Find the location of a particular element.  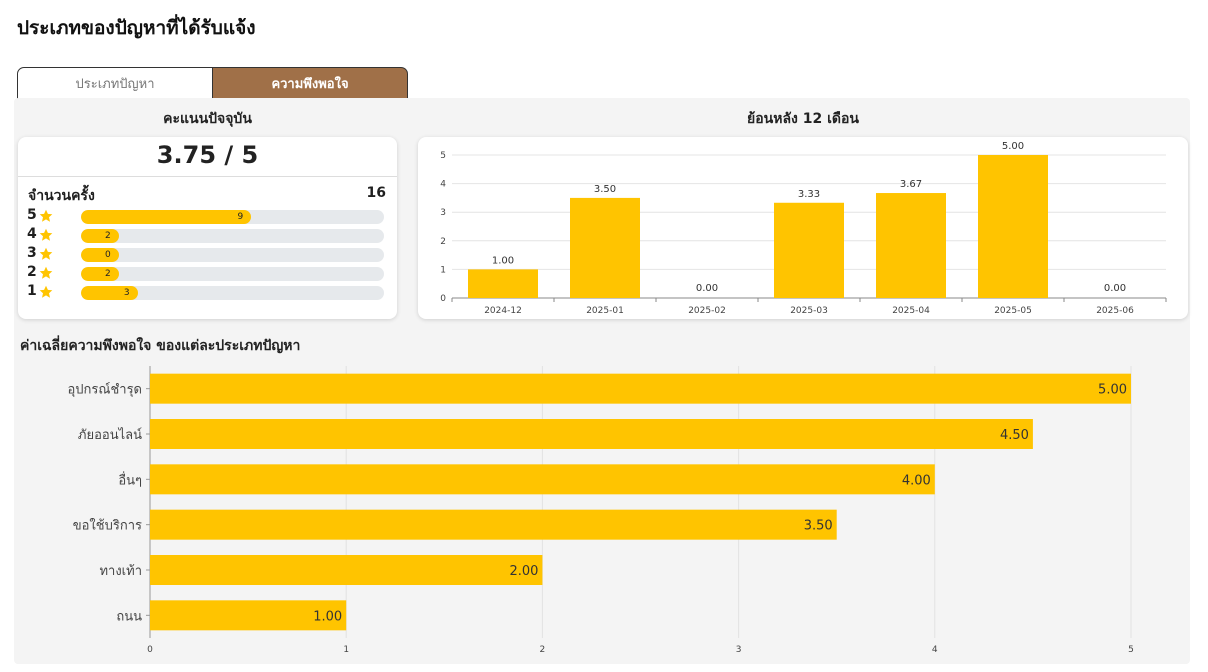

rating-label: 1 is located at coordinates (32, 291).